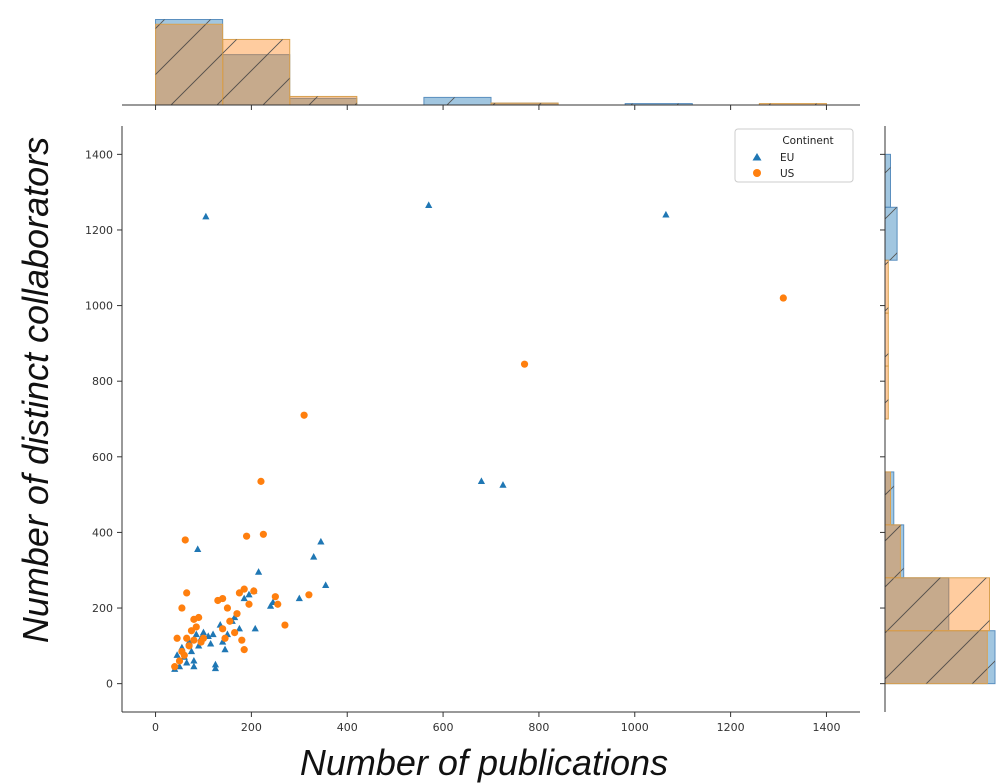 This screenshot has height=784, width=996. Describe the element at coordinates (99, 230) in the screenshot. I see `y-tick-label: 1200` at that location.